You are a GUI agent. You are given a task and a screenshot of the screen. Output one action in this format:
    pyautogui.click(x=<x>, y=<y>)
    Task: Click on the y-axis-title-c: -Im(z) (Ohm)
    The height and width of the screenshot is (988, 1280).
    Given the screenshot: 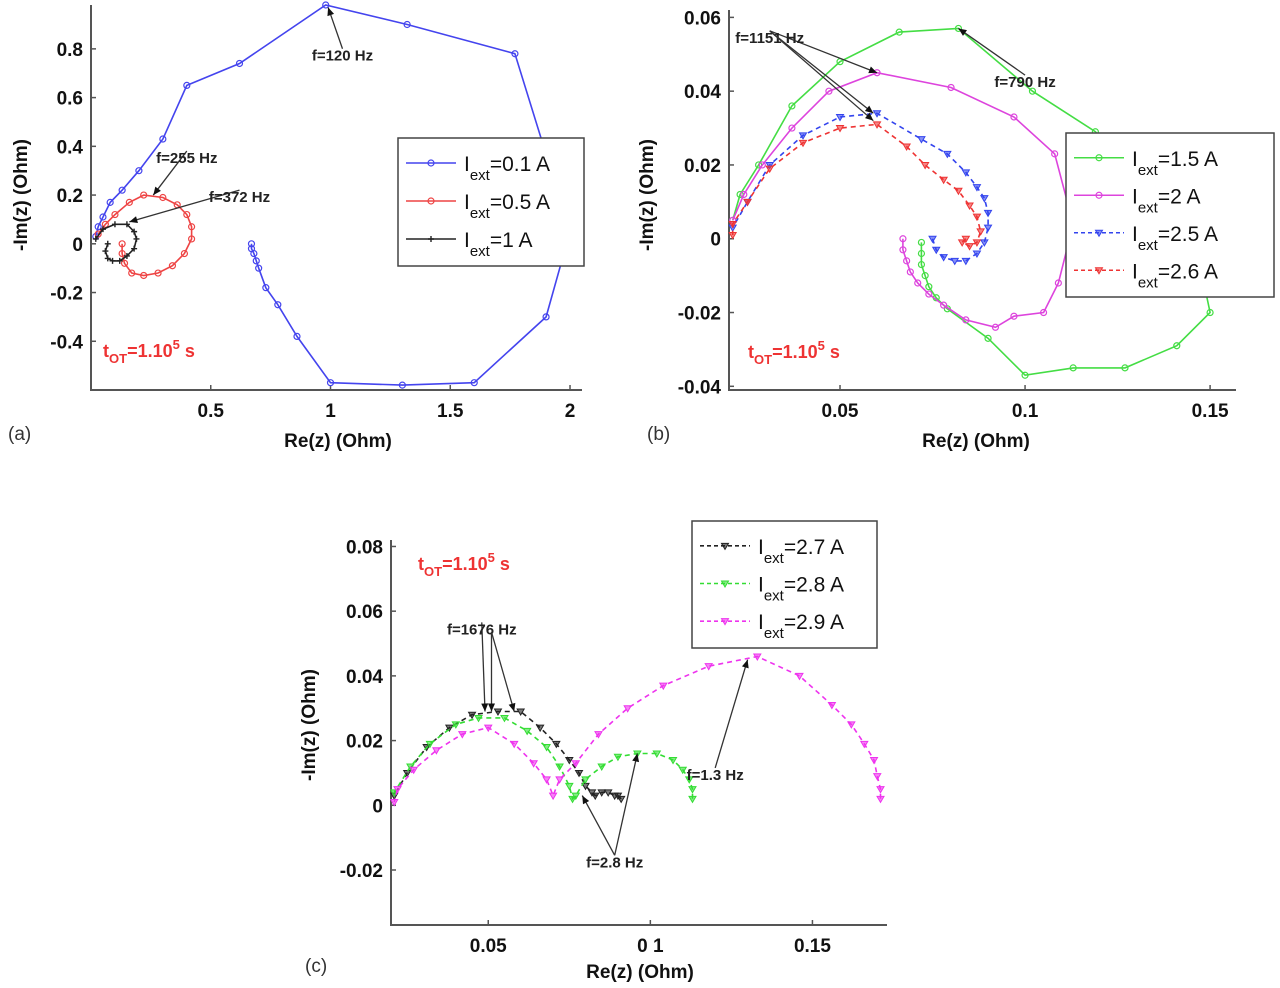 What is the action you would take?
    pyautogui.click(x=309, y=725)
    